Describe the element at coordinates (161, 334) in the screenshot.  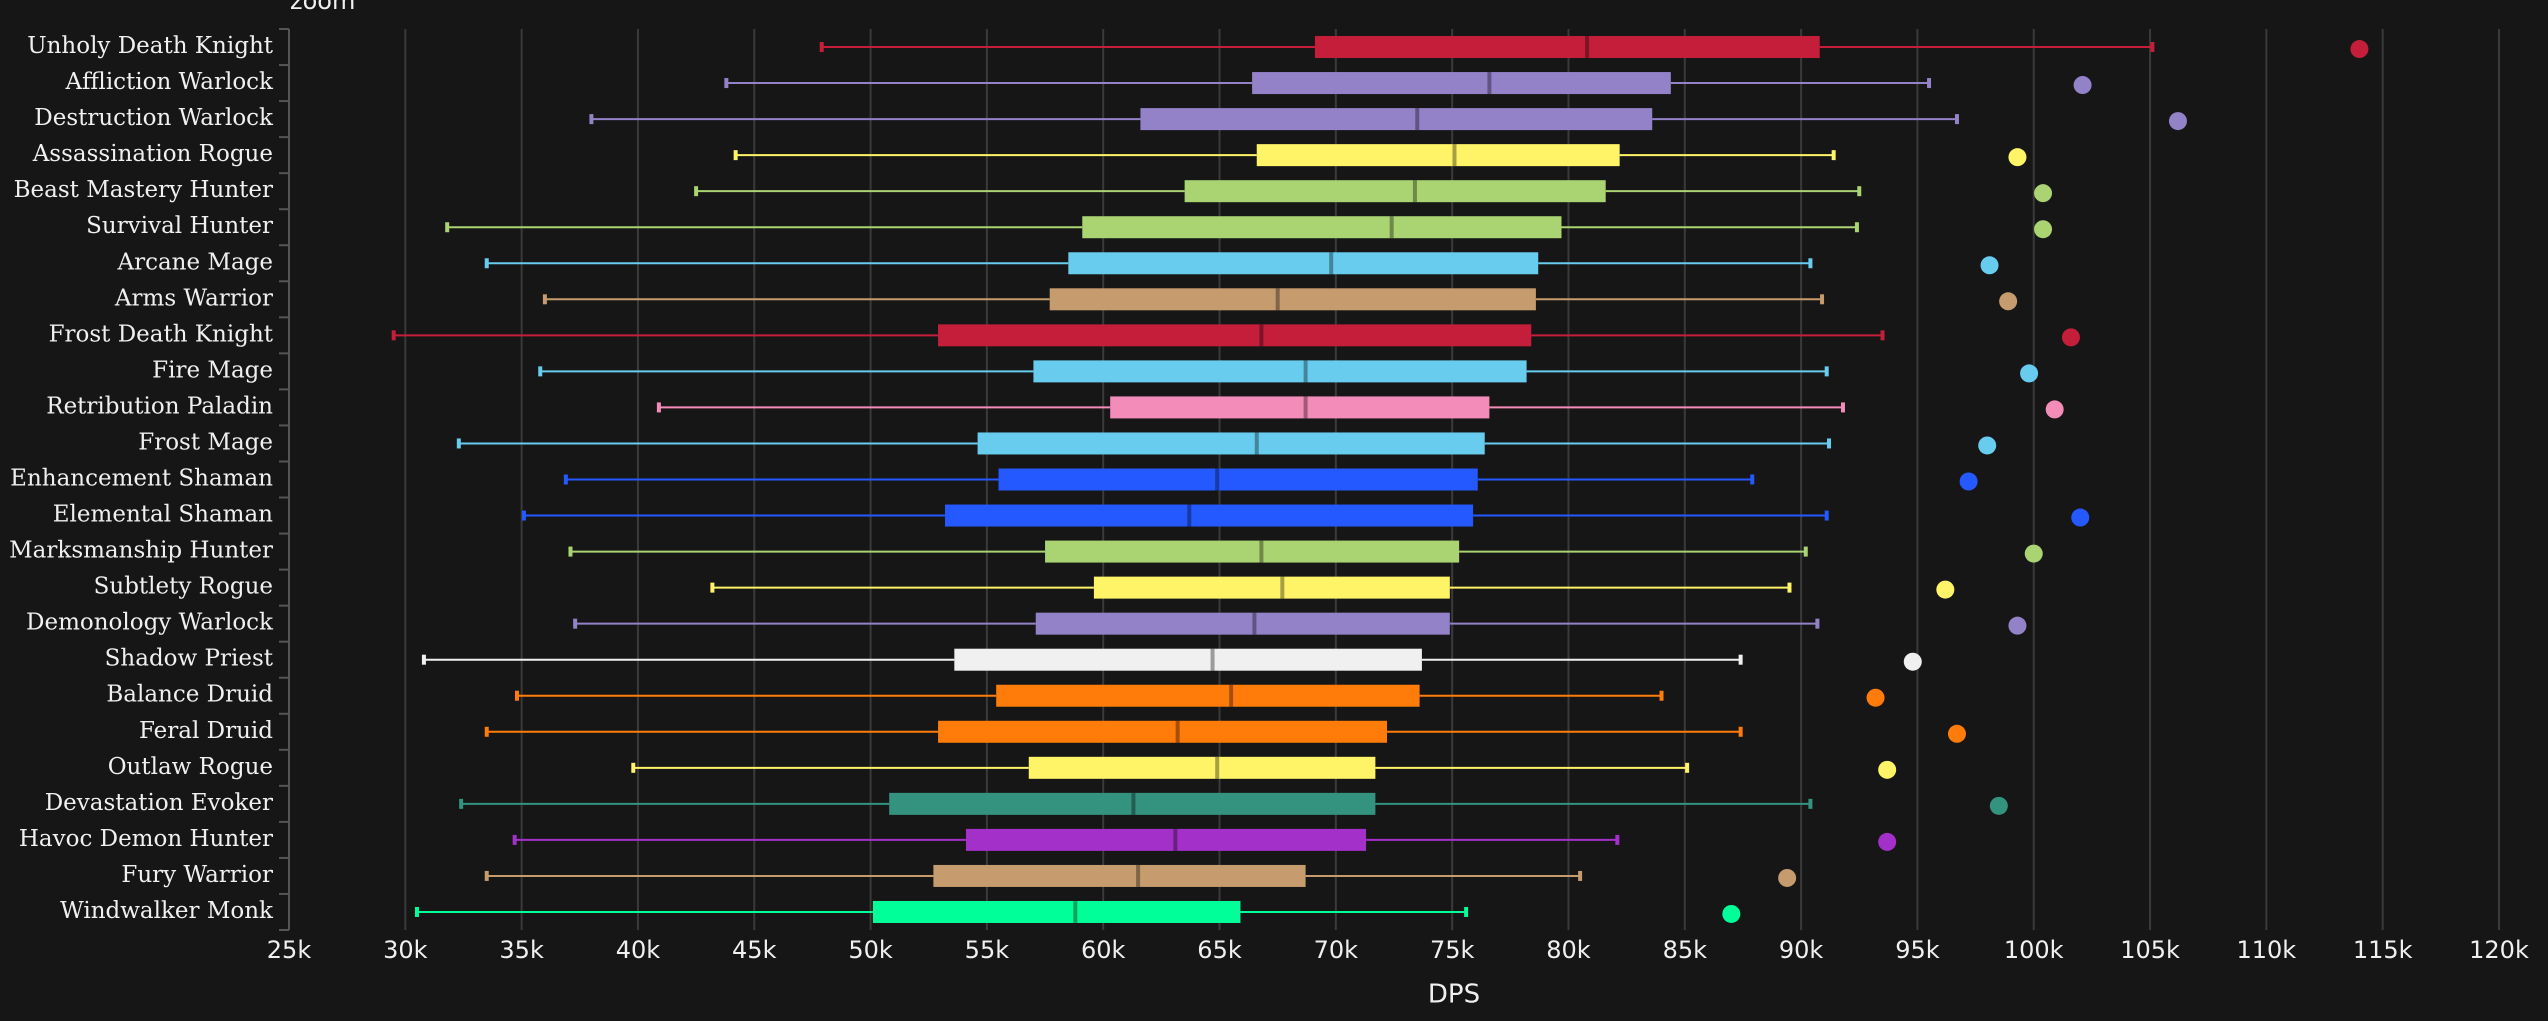
I see `category-label: Frost Death Knight` at that location.